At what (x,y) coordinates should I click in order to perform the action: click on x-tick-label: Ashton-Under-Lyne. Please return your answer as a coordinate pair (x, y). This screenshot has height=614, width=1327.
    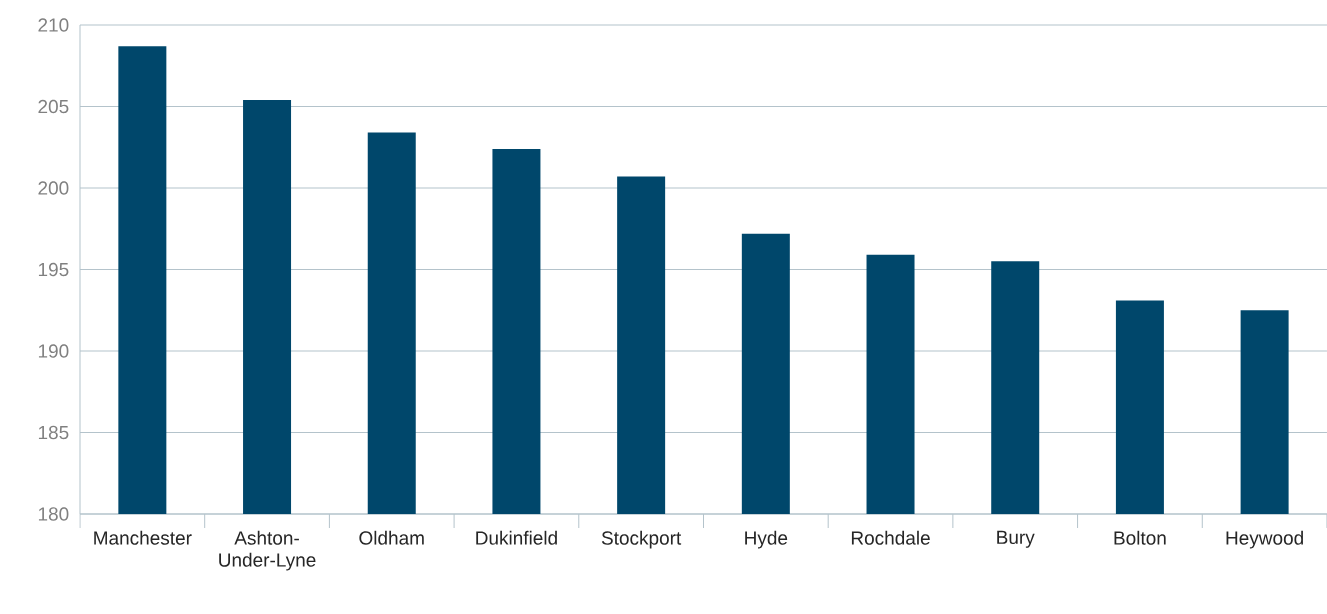
    Looking at the image, I should click on (267, 550).